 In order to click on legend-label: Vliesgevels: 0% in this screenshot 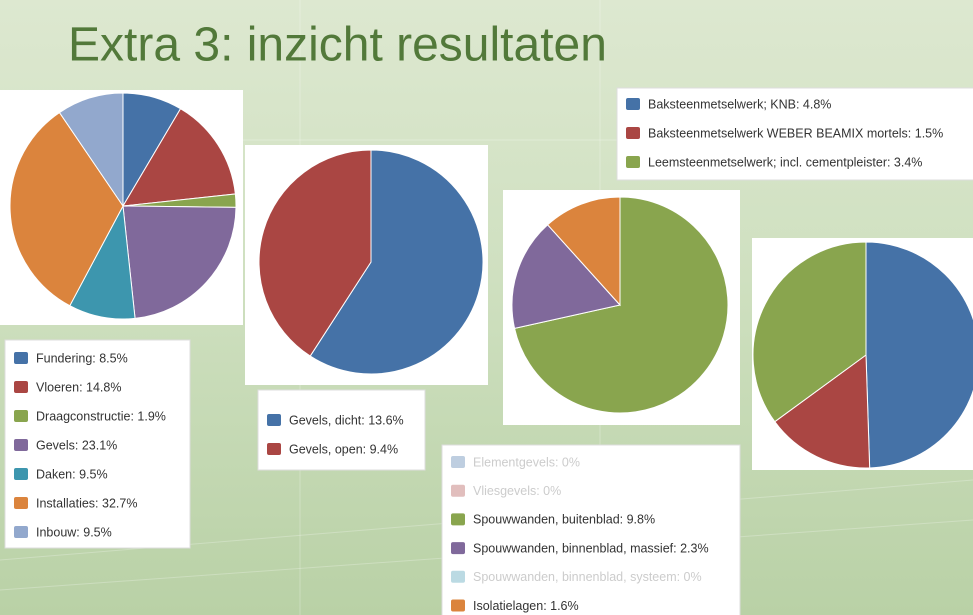, I will do `click(517, 491)`.